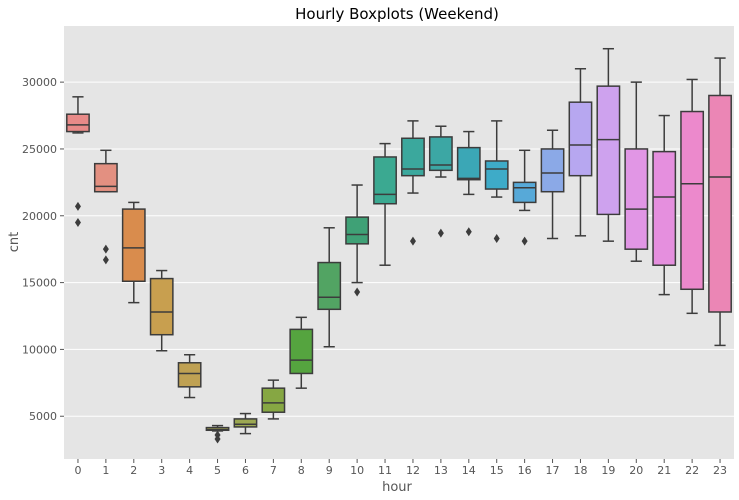  What do you see at coordinates (397, 487) in the screenshot?
I see `x-axis-label: hour` at bounding box center [397, 487].